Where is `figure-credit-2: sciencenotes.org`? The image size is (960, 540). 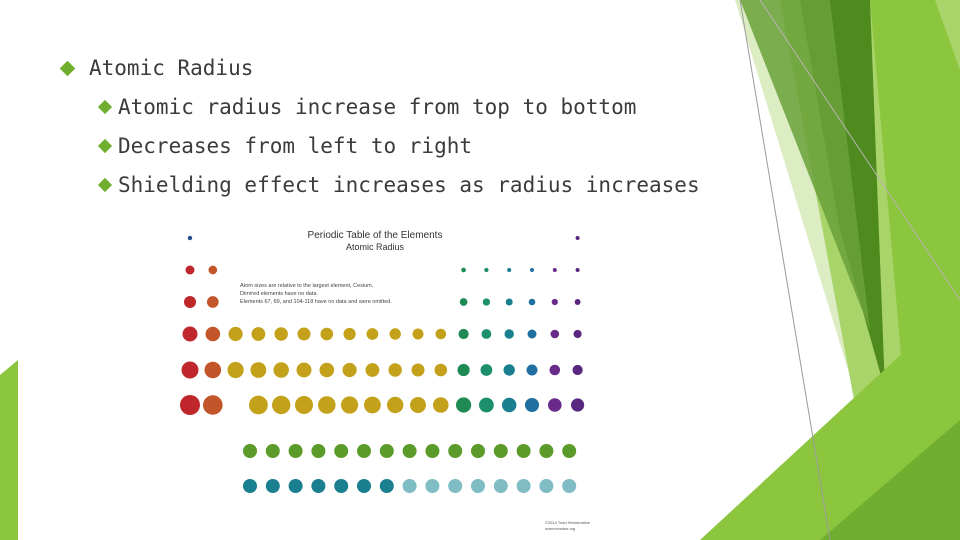 figure-credit-2: sciencenotes.org is located at coordinates (560, 528).